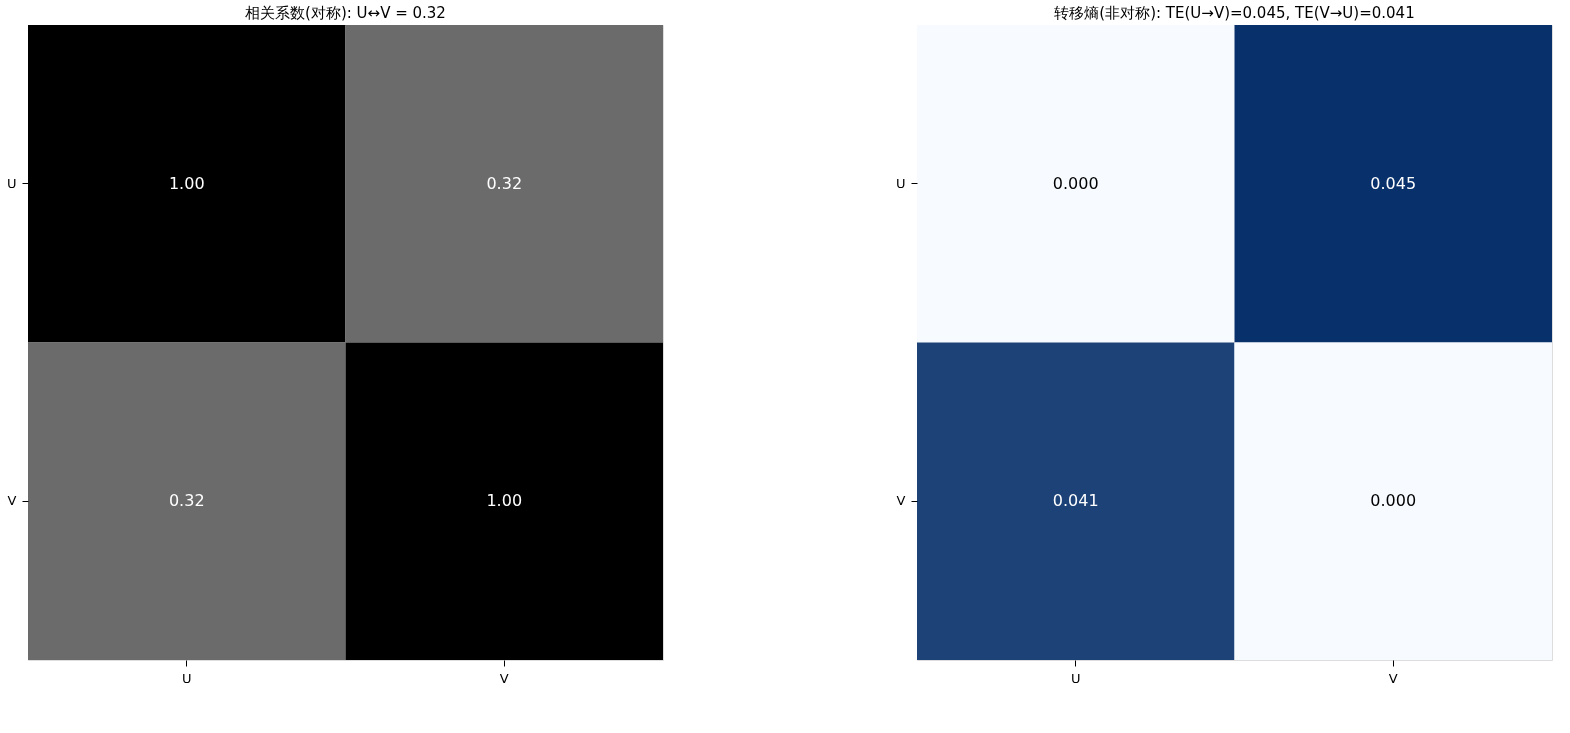  What do you see at coordinates (1234, 13) in the screenshot?
I see `chart-title: 转移熵(非对称): TE(U→V)=0.045, TE(V→U)=0.041` at bounding box center [1234, 13].